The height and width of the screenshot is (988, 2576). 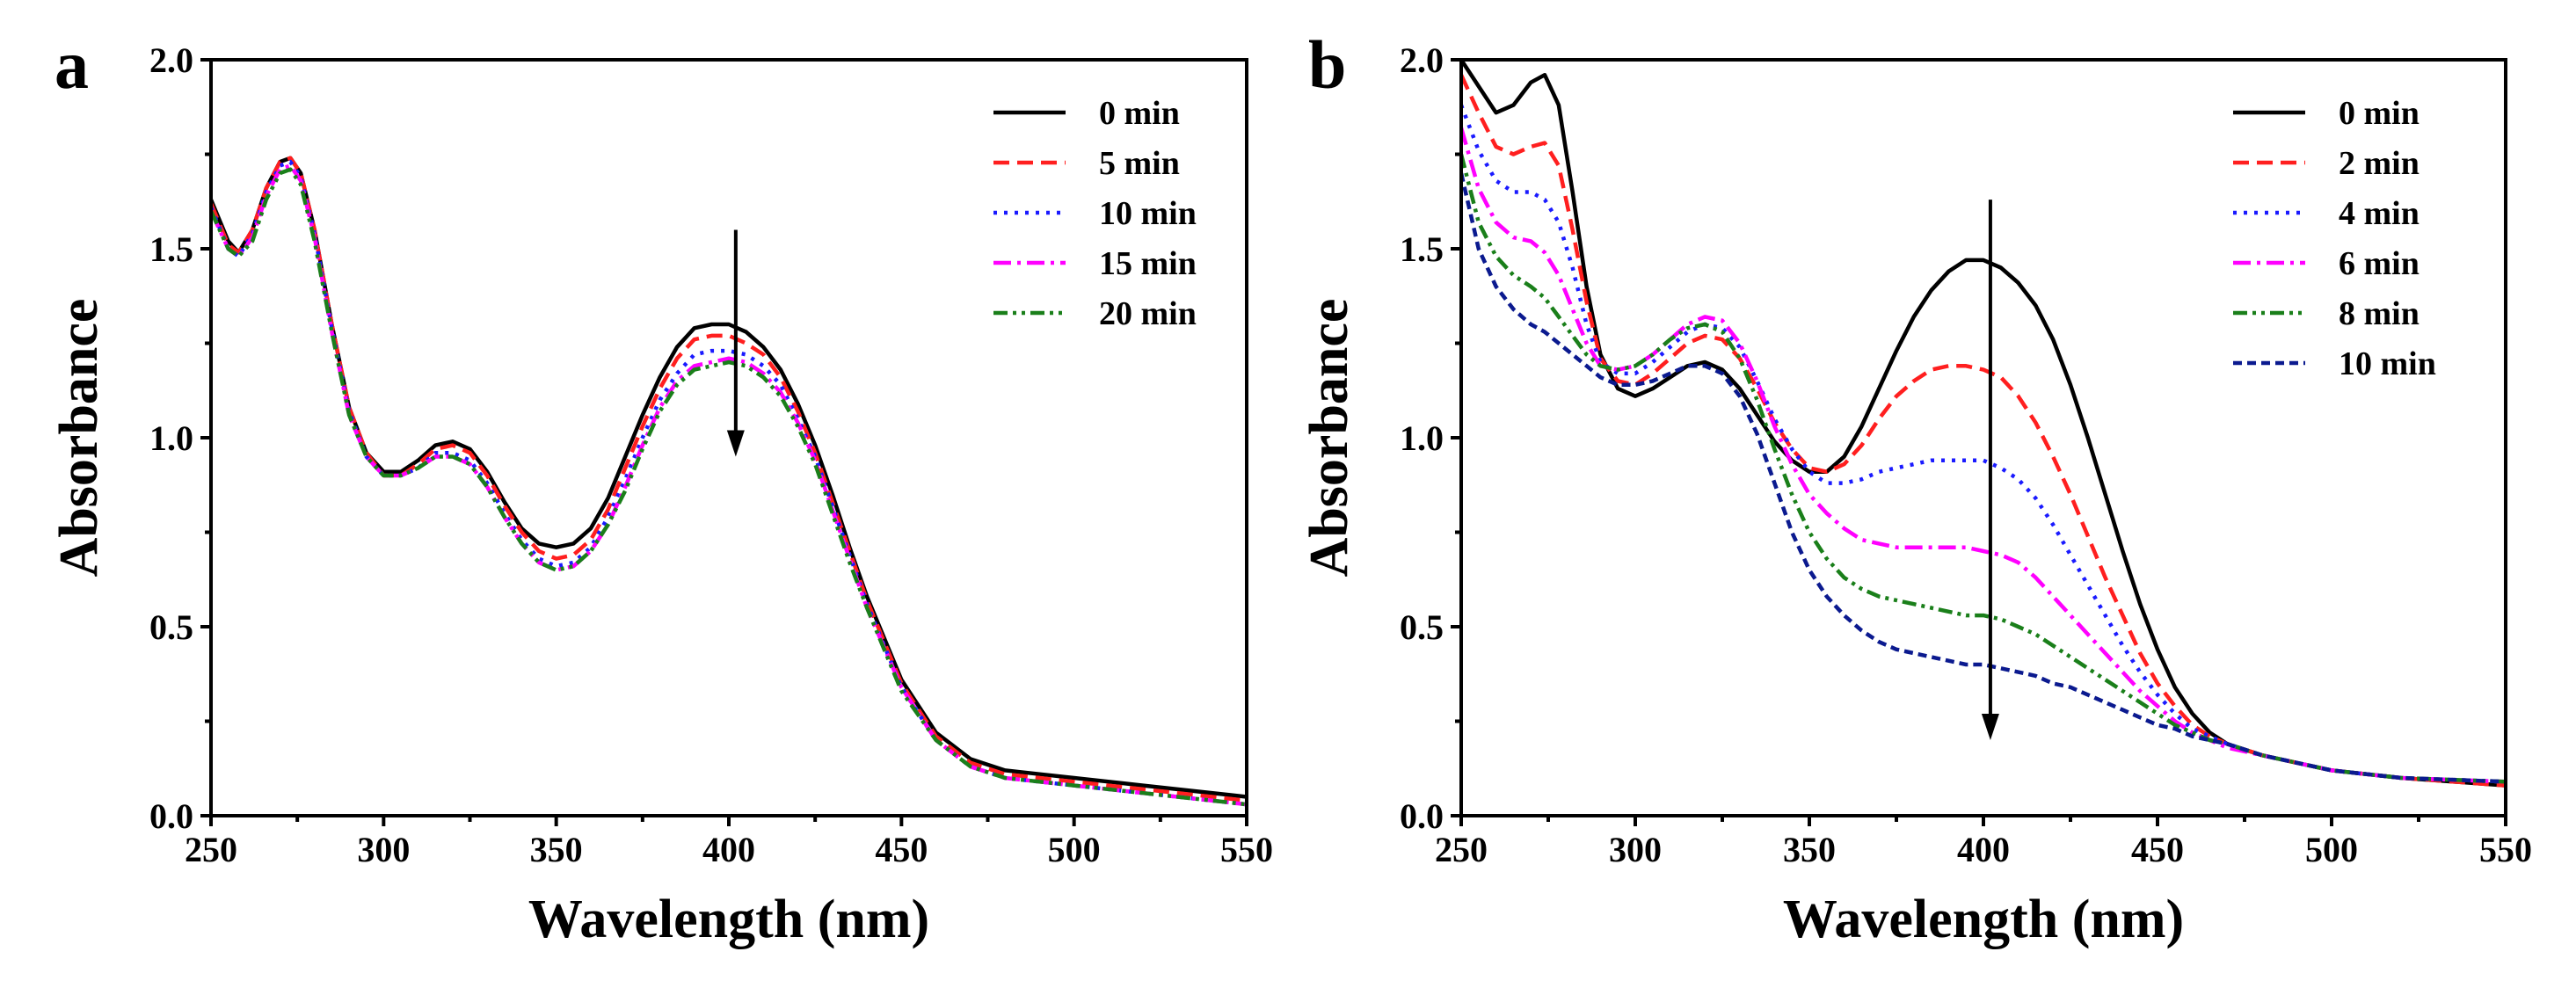 I want to click on legend-label: 2 min, so click(x=2379, y=163).